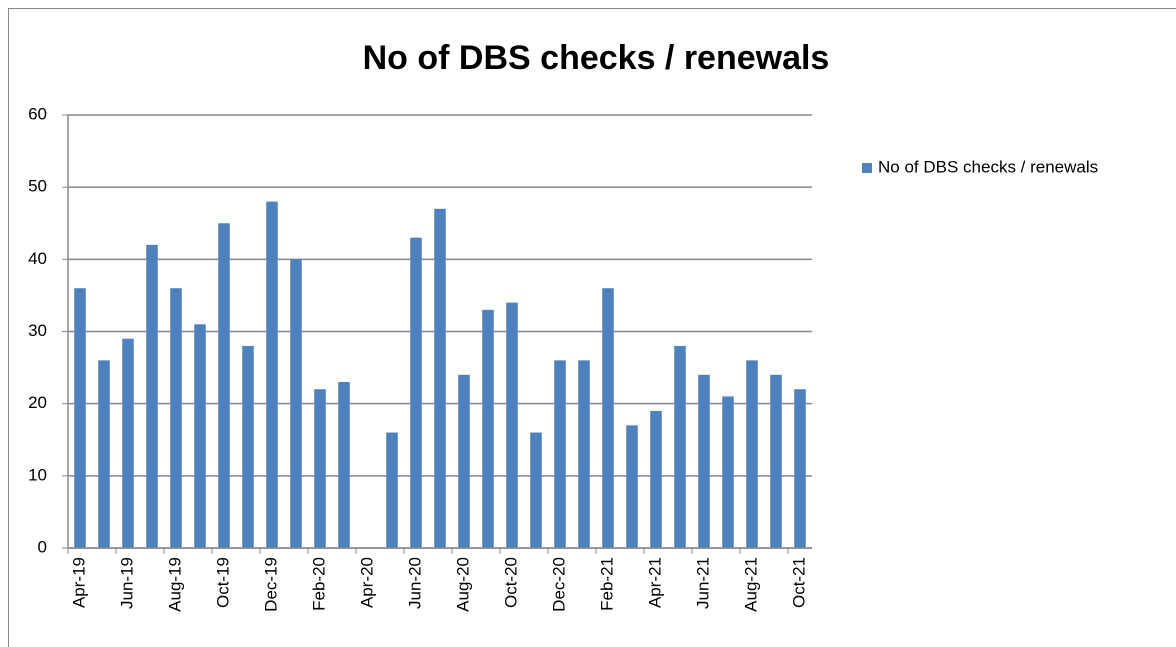 The width and height of the screenshot is (1176, 647). Describe the element at coordinates (558, 584) in the screenshot. I see `x-tick-label: Dec-20` at that location.